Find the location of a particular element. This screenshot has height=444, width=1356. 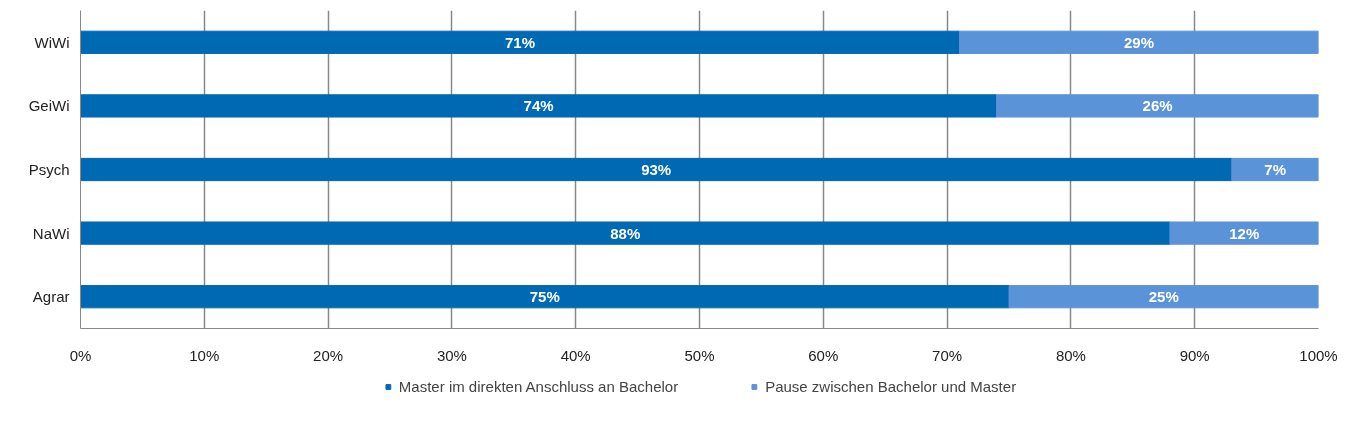

y-tick-label: WiWi is located at coordinates (52, 42).